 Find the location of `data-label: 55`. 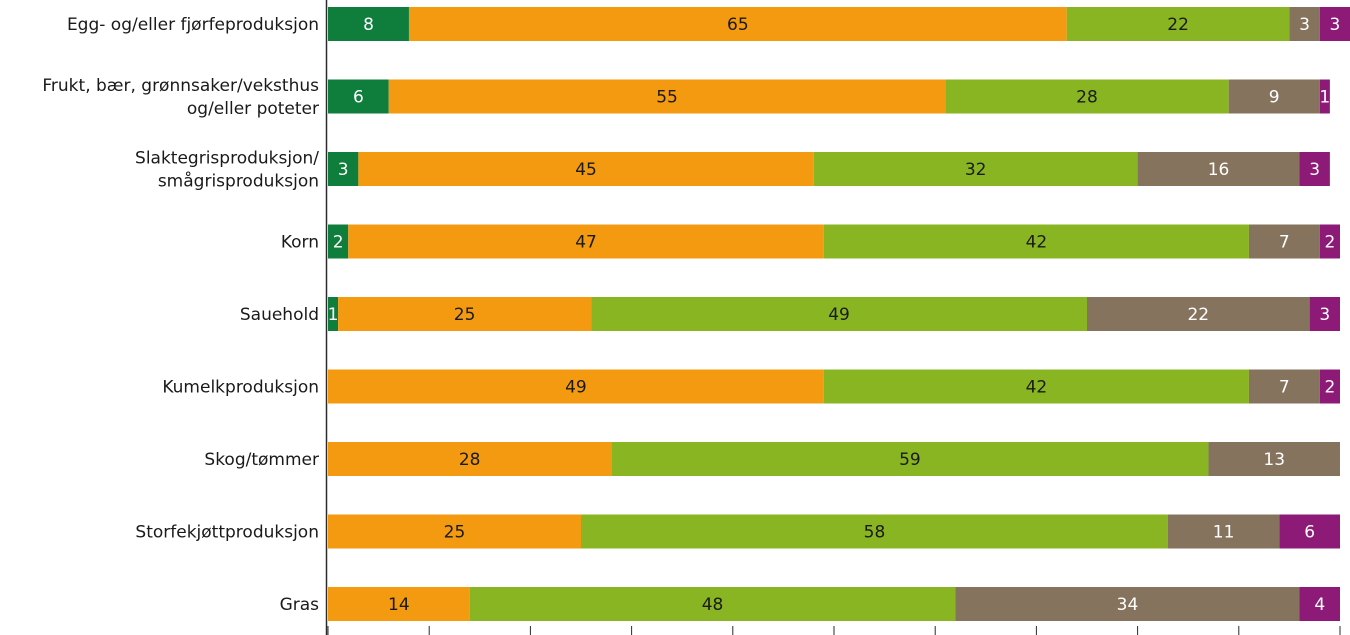

data-label: 55 is located at coordinates (667, 98).